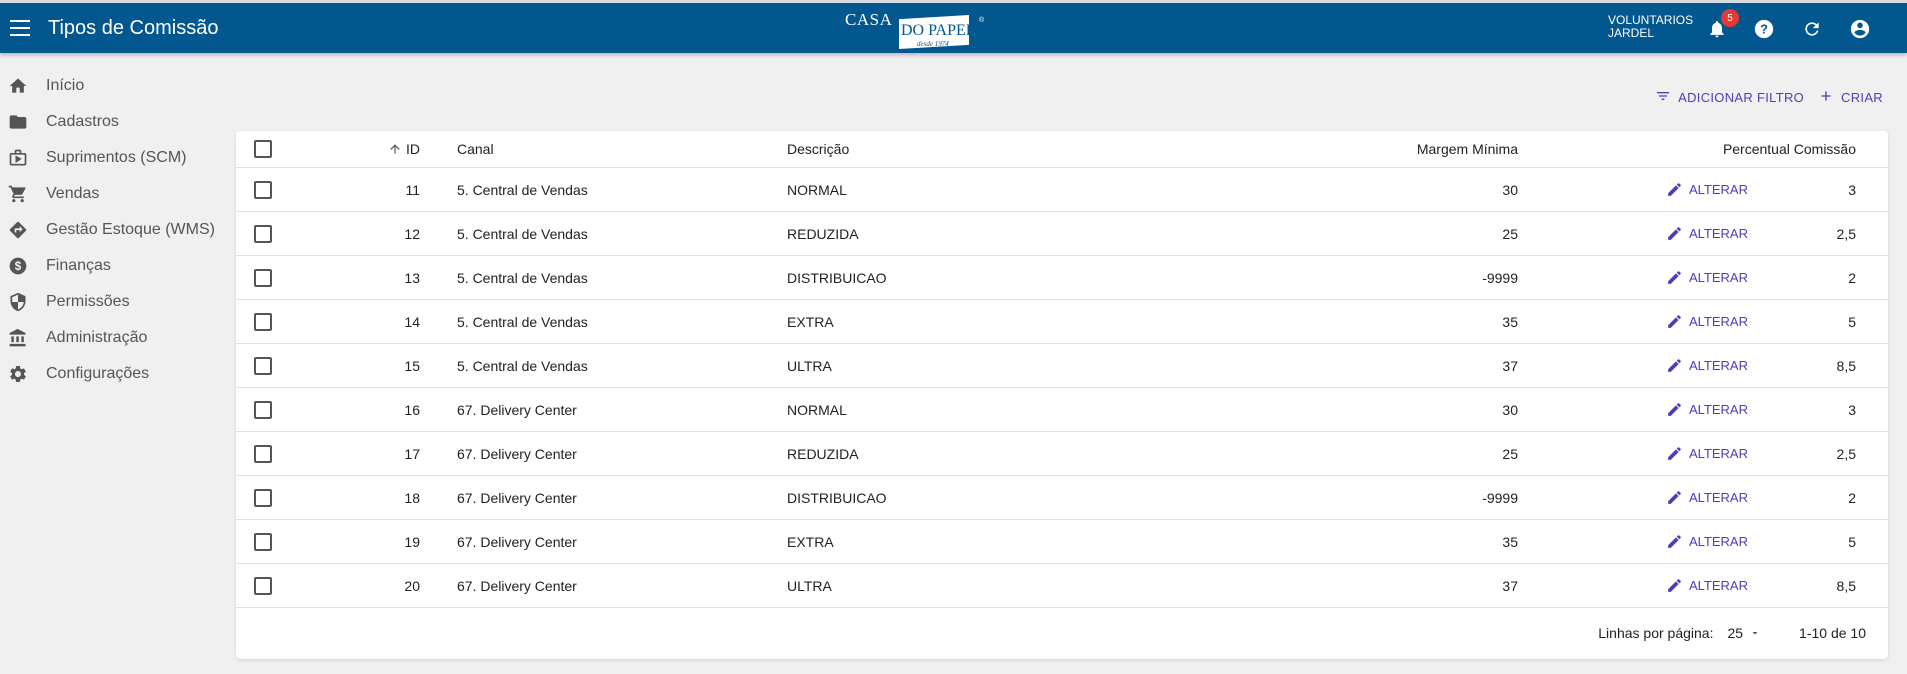 Image resolution: width=1907 pixels, height=674 pixels. I want to click on sidebar-item-inicio: Início, so click(115, 86).